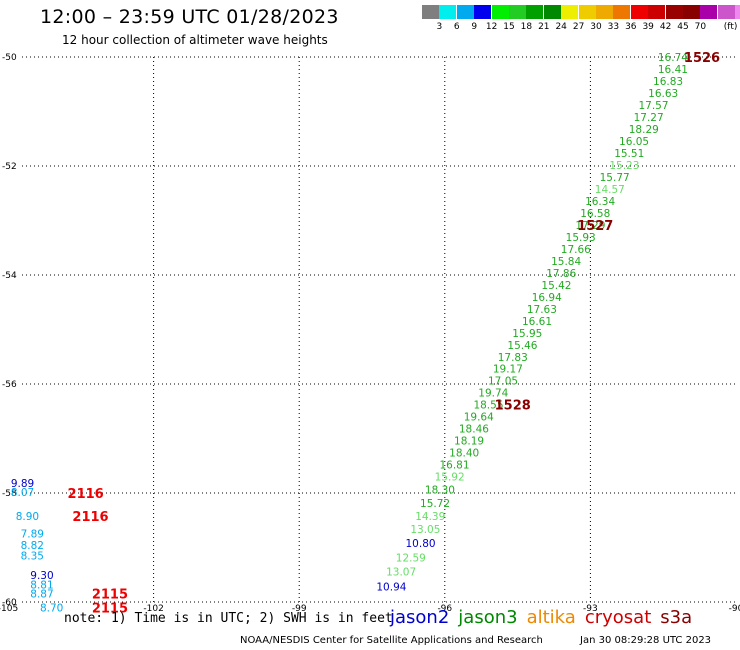  I want to click on wave-height-value: 8.07, so click(22, 493).